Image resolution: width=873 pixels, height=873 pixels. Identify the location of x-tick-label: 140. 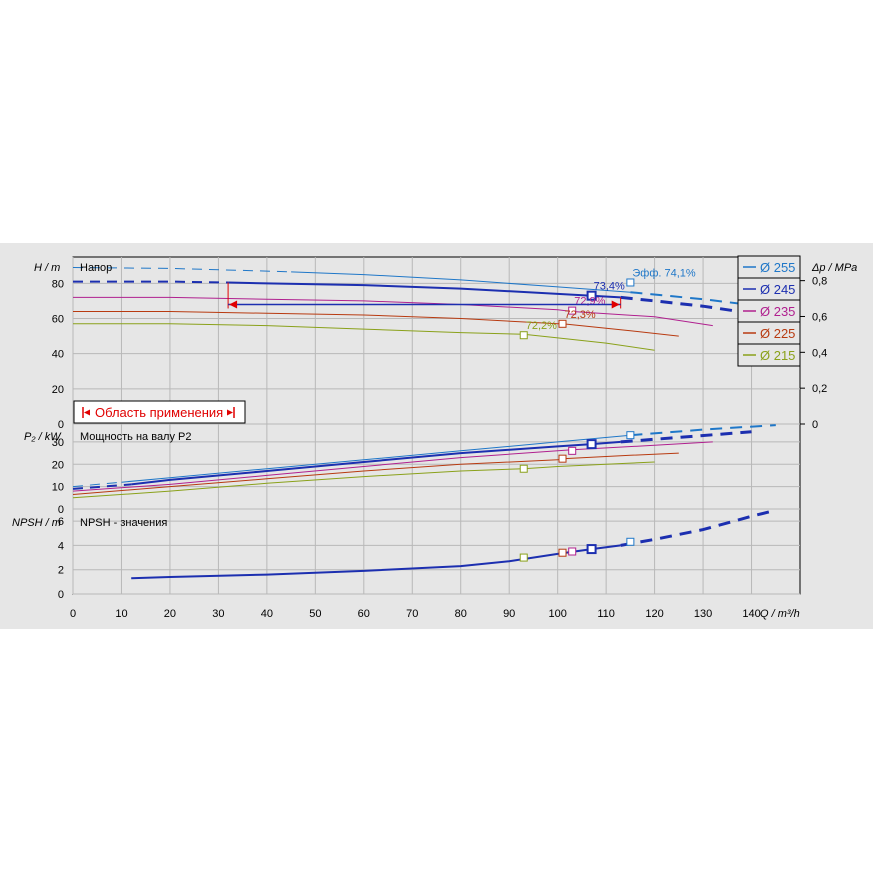
(751, 614).